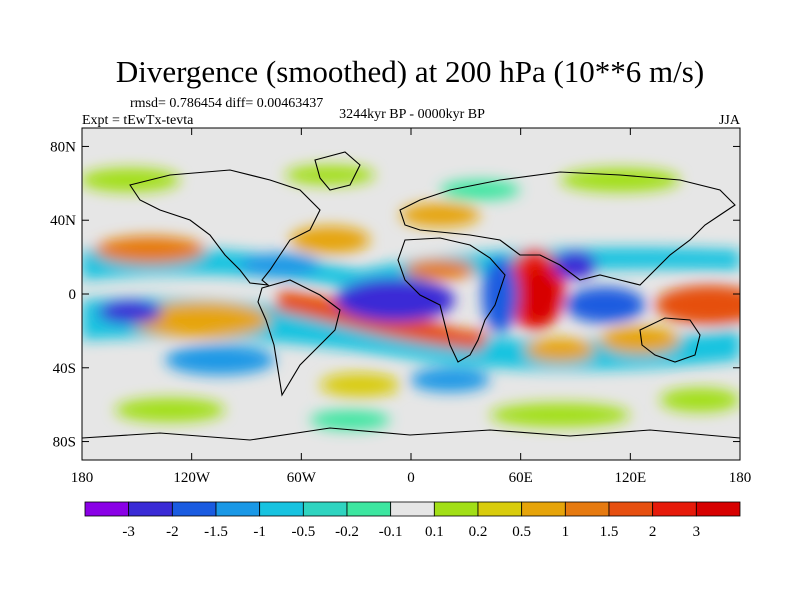  Describe the element at coordinates (130, 312) in the screenshot. I see `blob-ep-blue` at that location.